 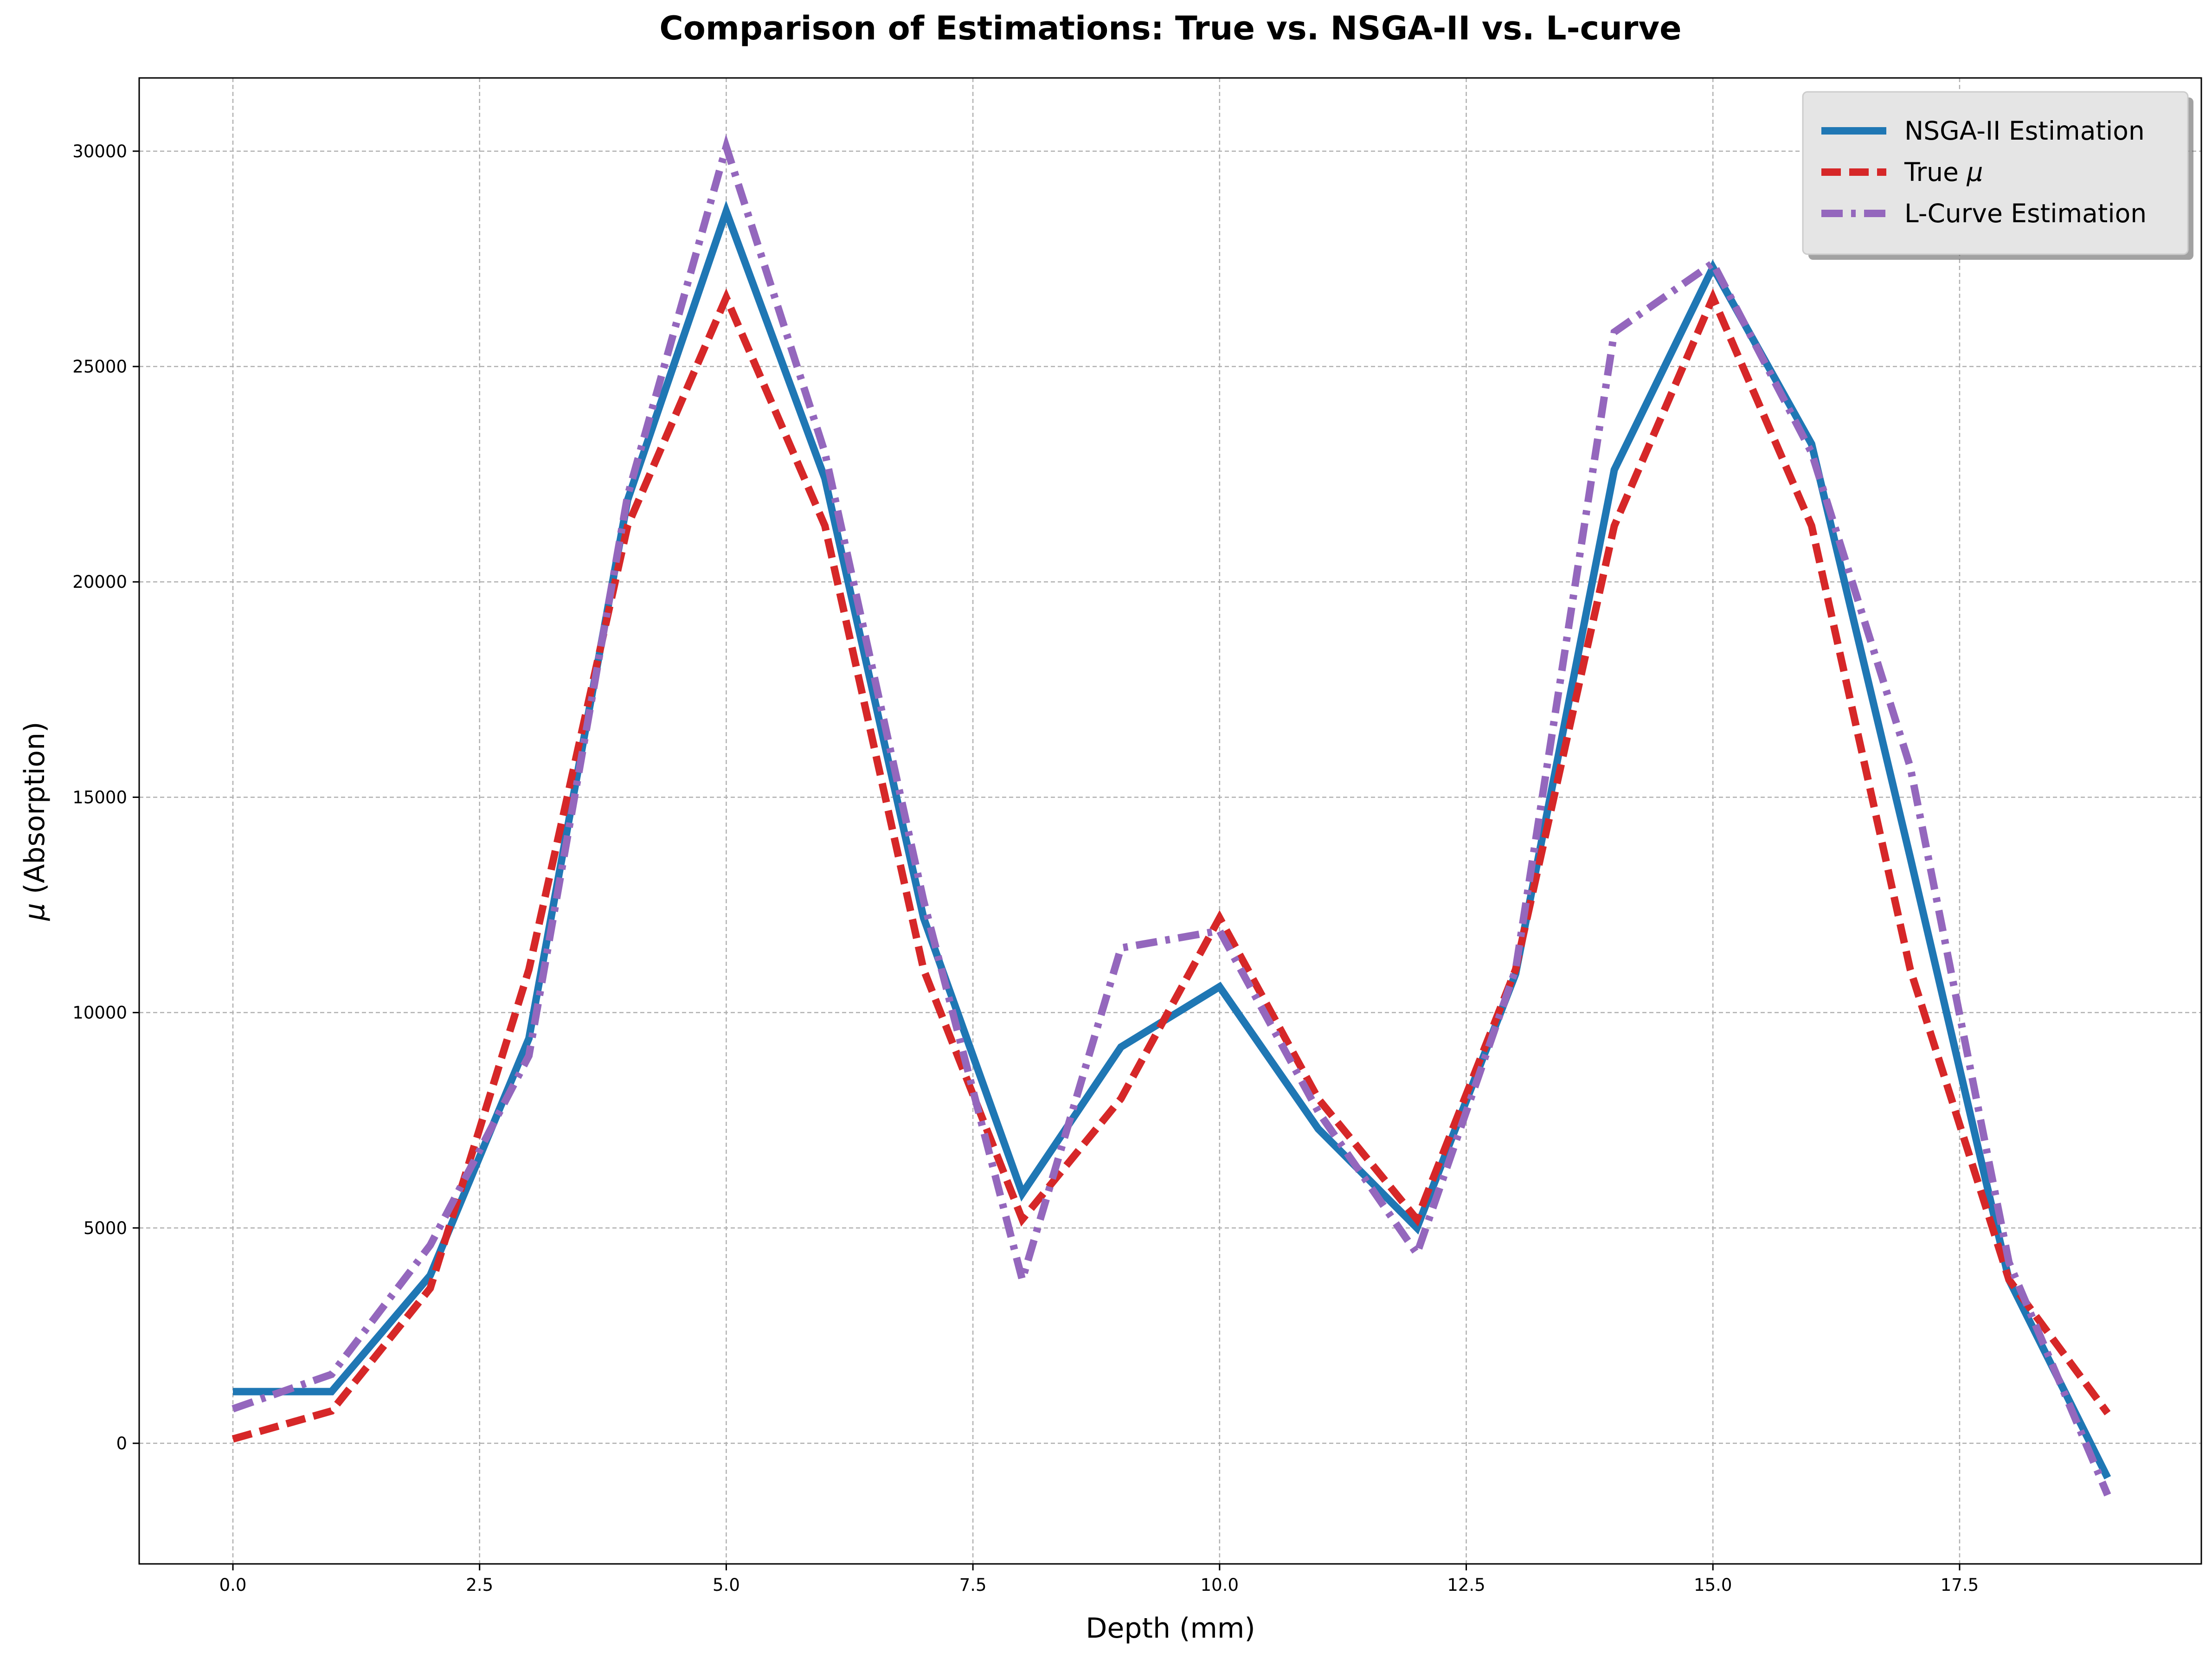 I want to click on legend-entry-text: NSGA-II Estimation, so click(x=2025, y=131).